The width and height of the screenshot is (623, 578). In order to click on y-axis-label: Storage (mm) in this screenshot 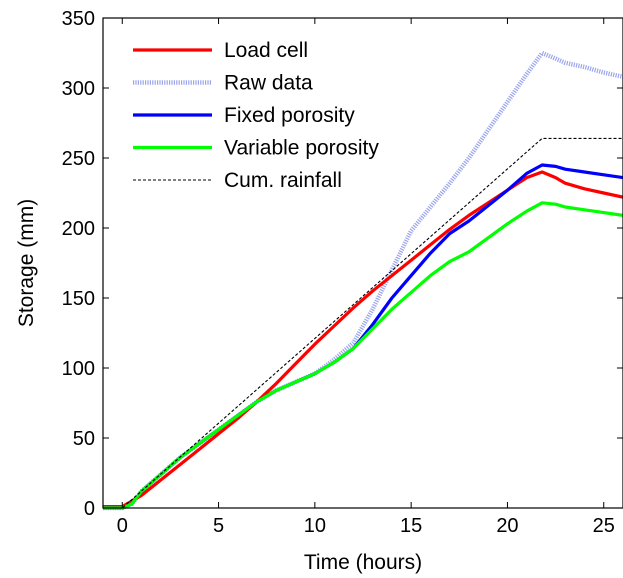, I will do `click(26, 263)`.